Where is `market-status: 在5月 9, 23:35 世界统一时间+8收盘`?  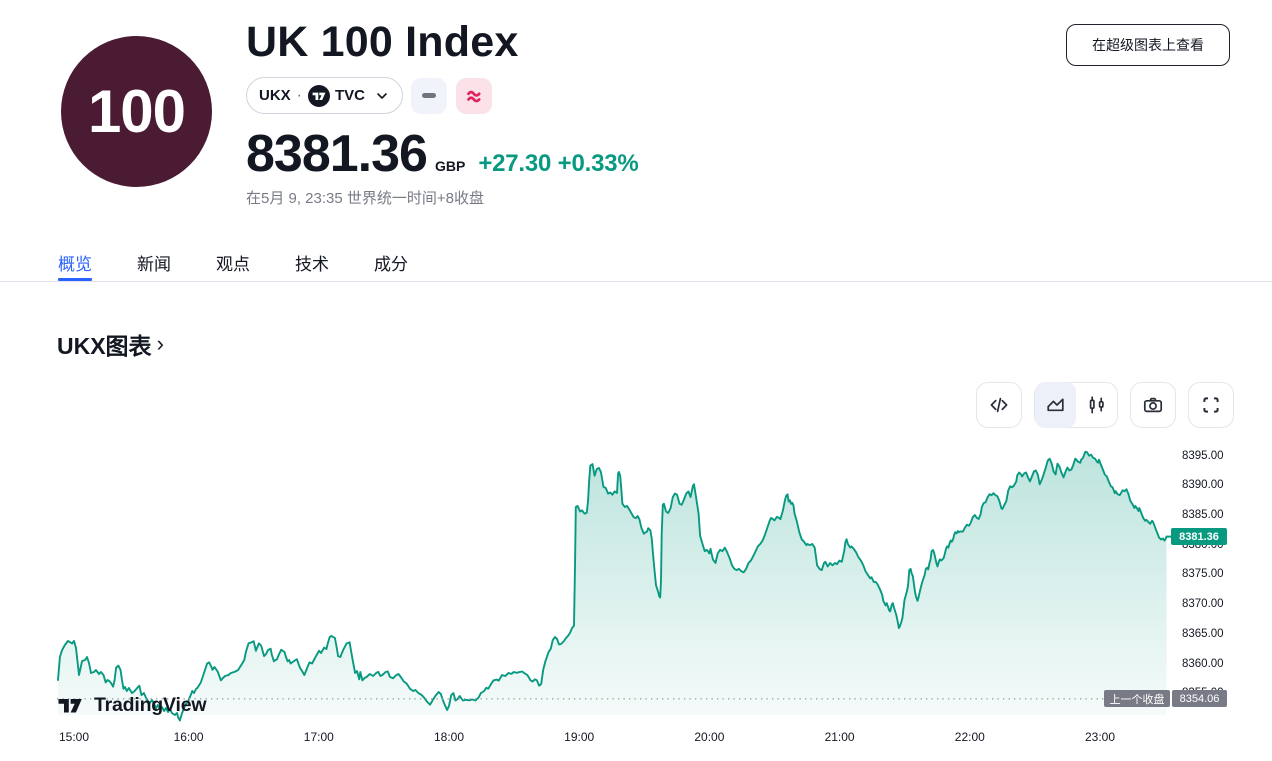
market-status: 在5月 9, 23:35 世界统一时间+8收盘 is located at coordinates (365, 198).